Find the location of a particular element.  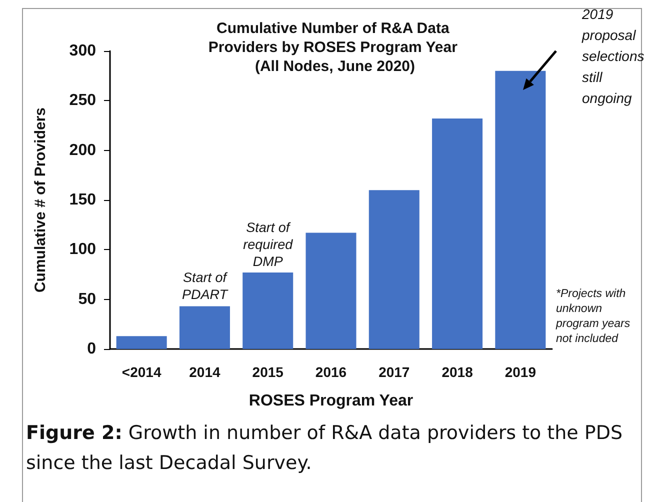

y-axis-title: Cumulative # of Providers is located at coordinates (40, 200).